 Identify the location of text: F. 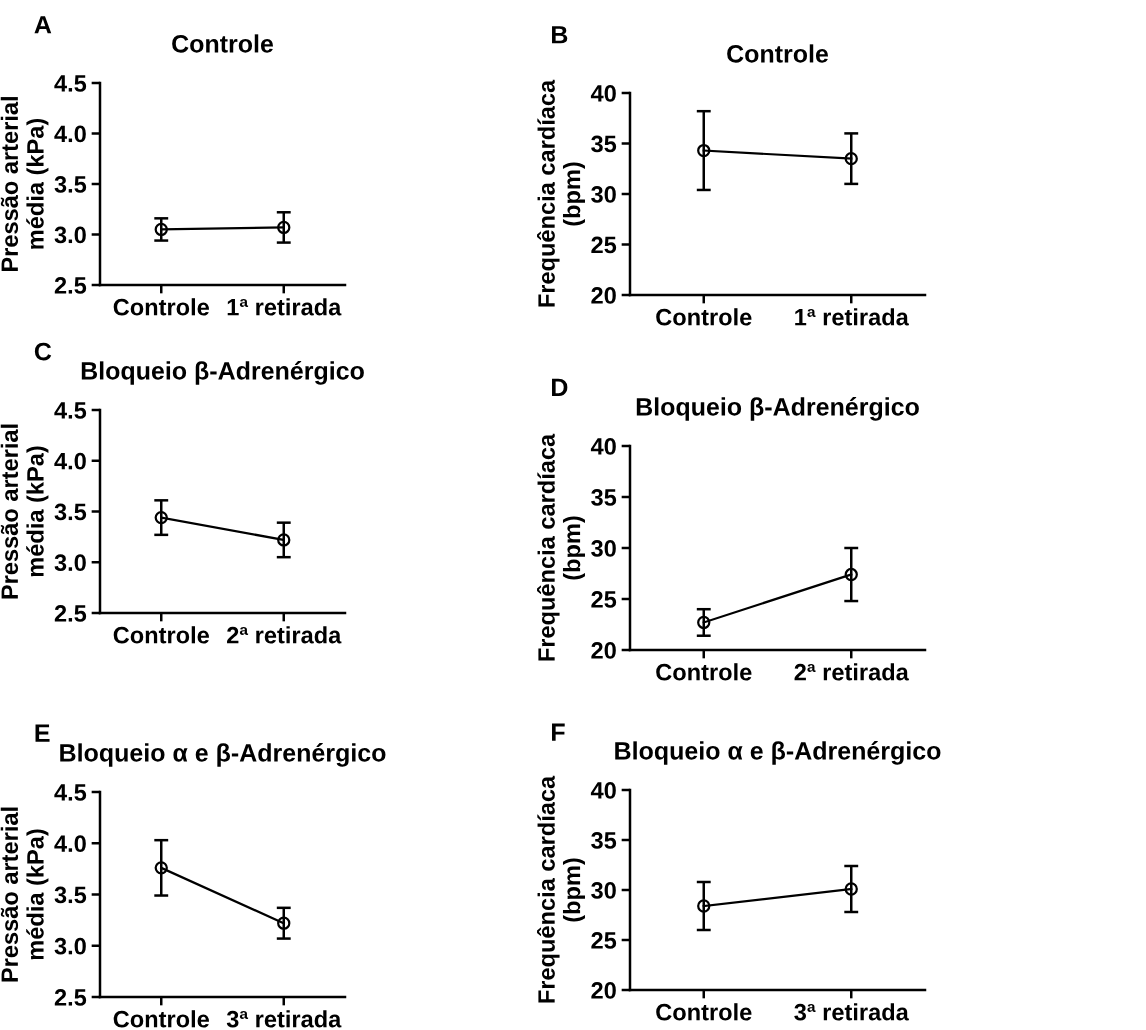
(558, 732).